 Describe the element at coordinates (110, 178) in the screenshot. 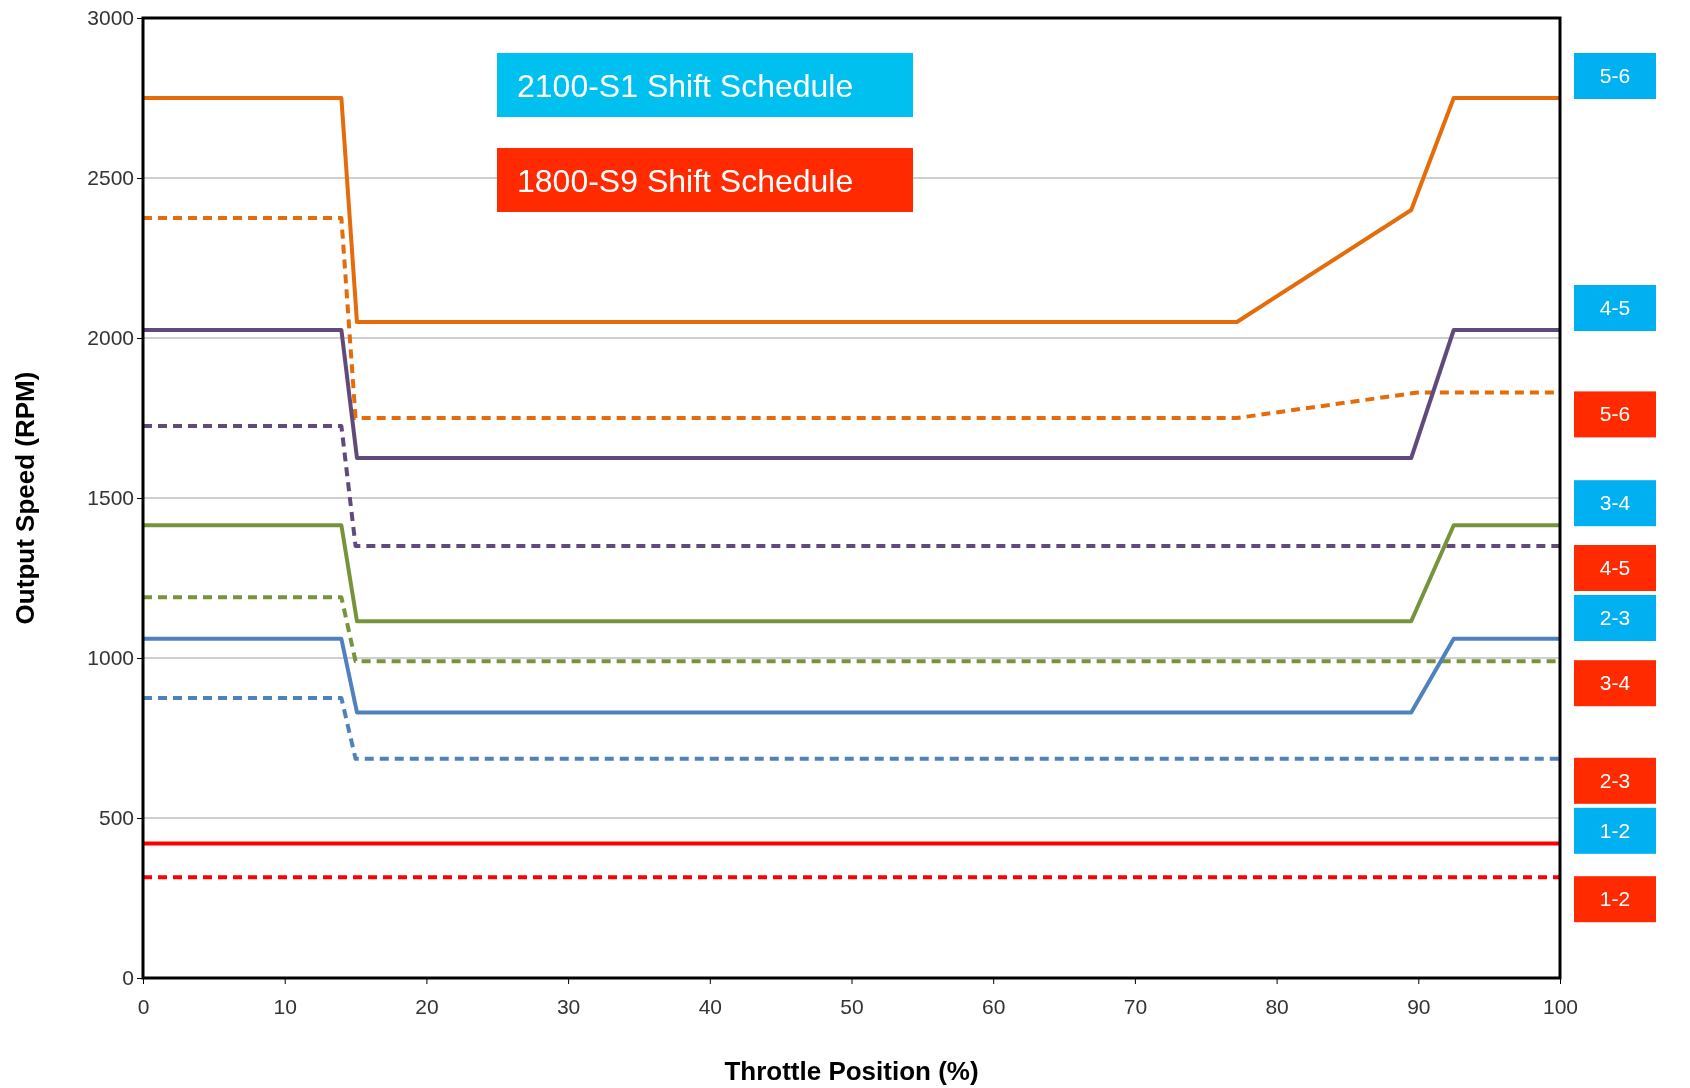

I see `y-tick-label: 2500` at that location.